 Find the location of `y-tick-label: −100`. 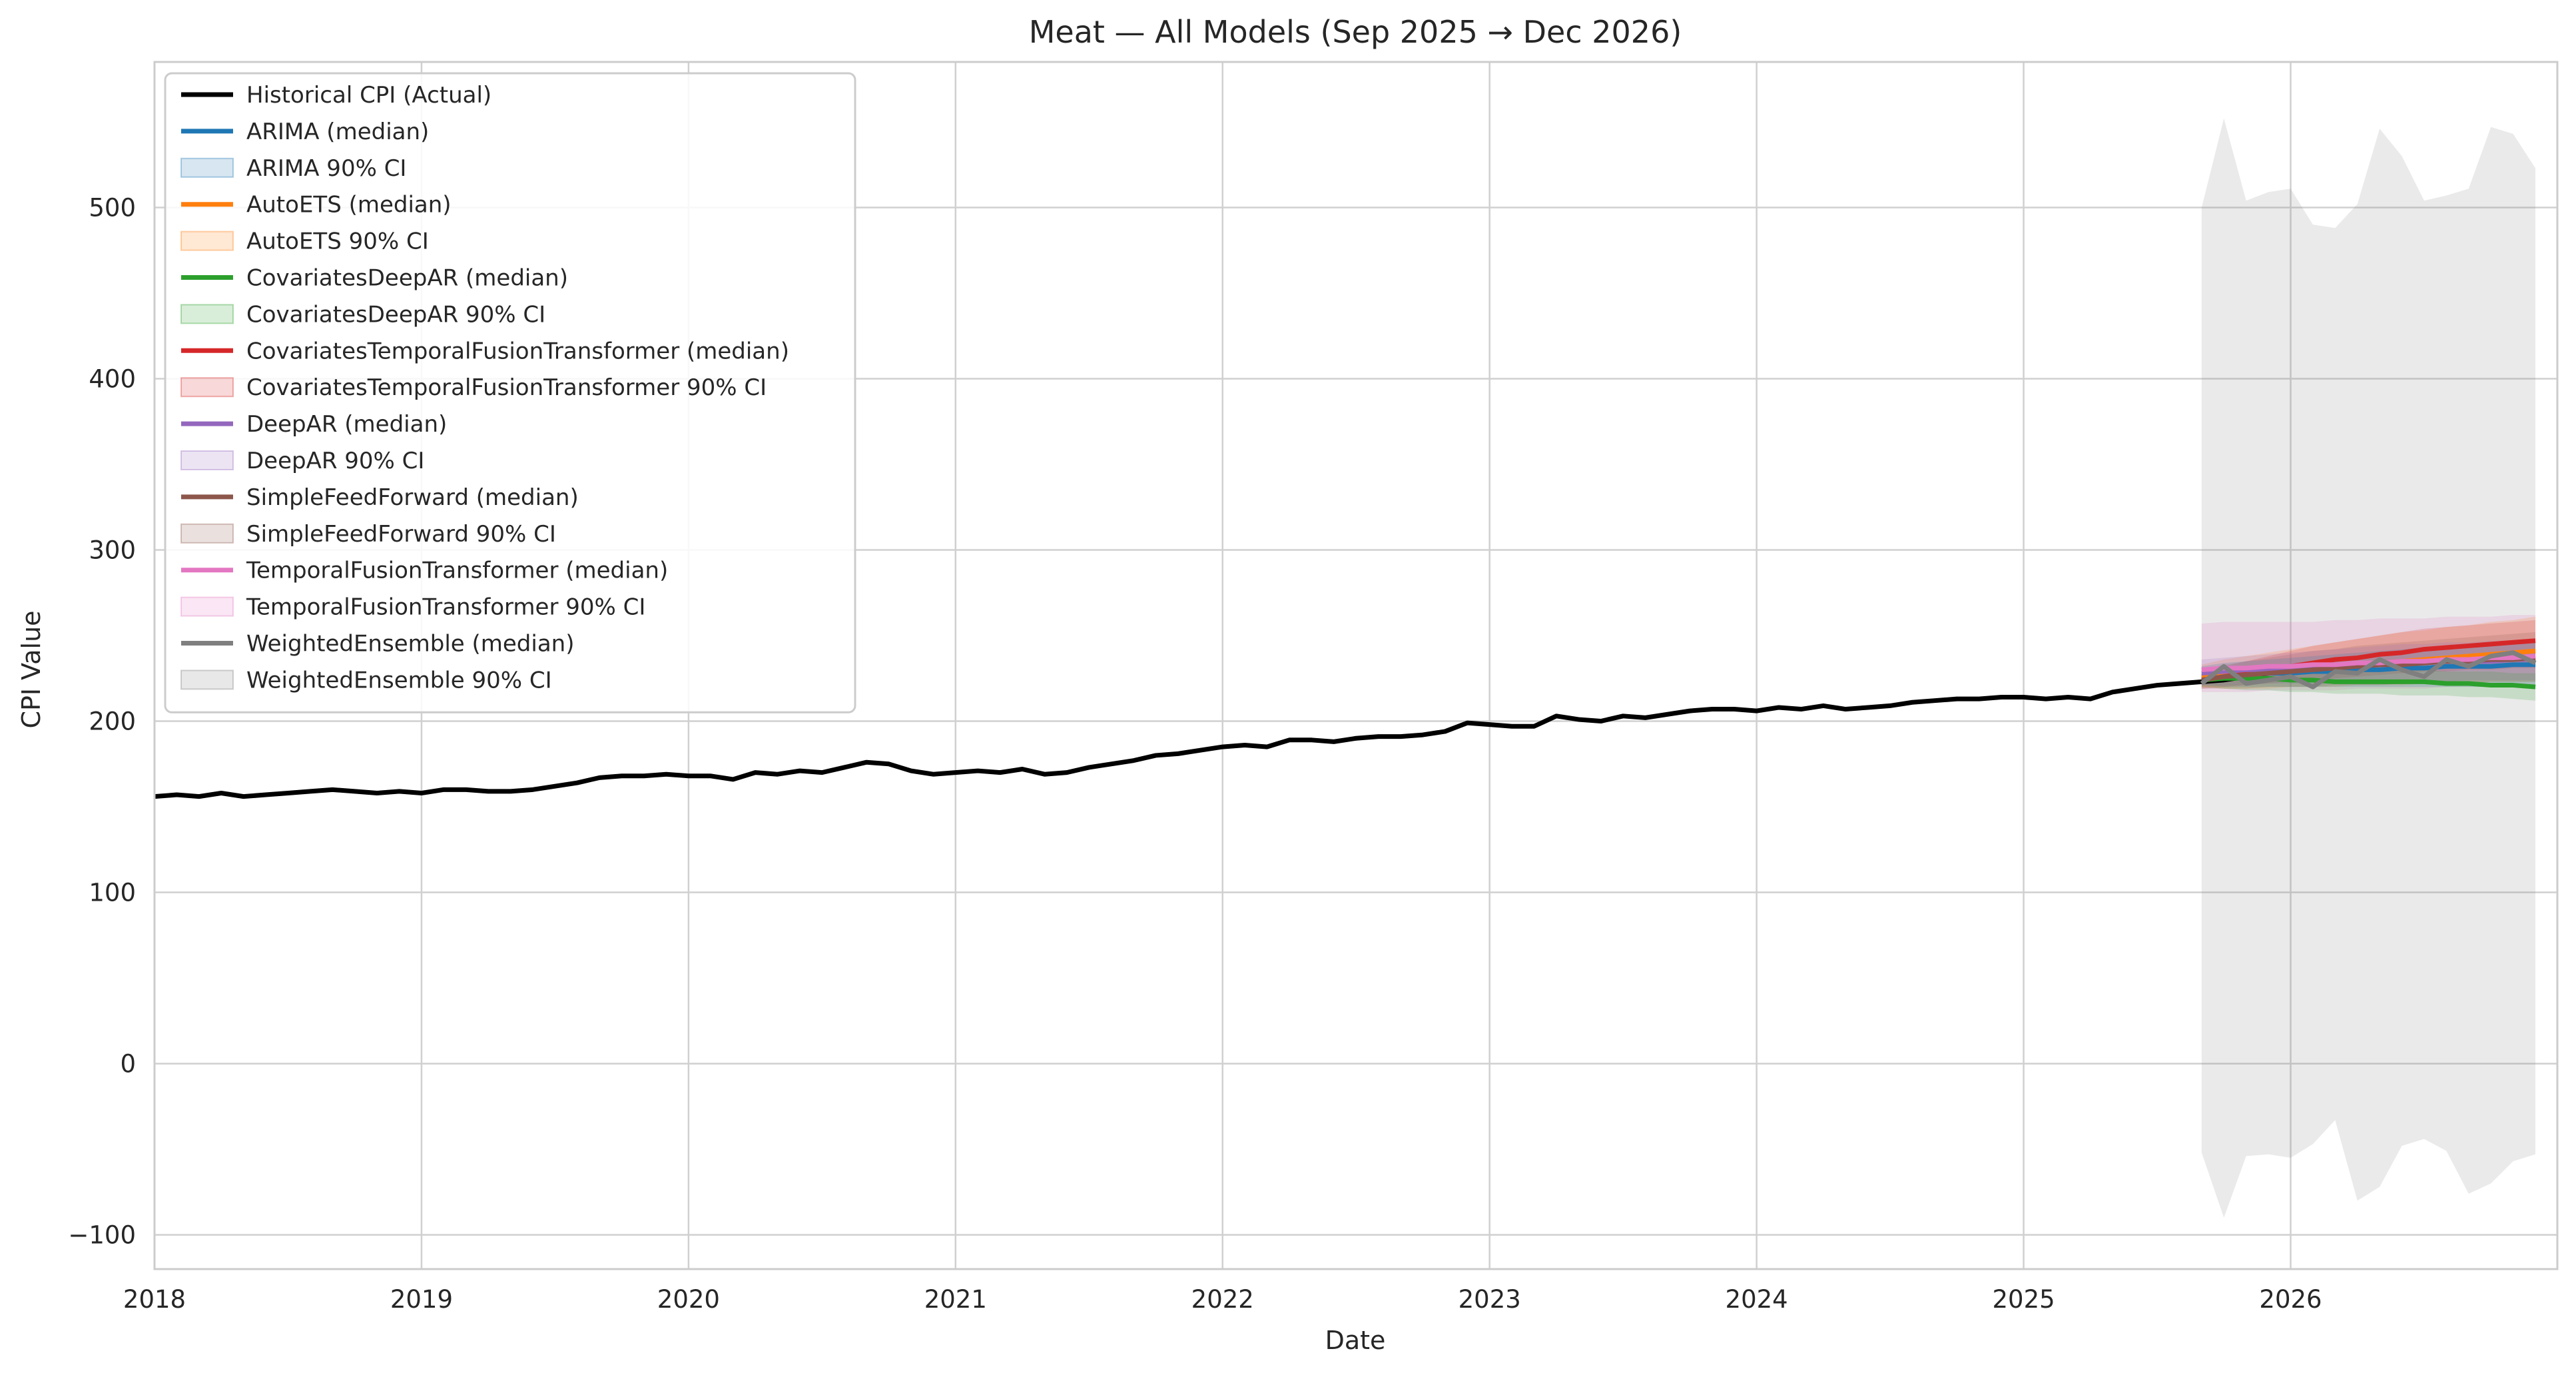

y-tick-label: −100 is located at coordinates (102, 1236).